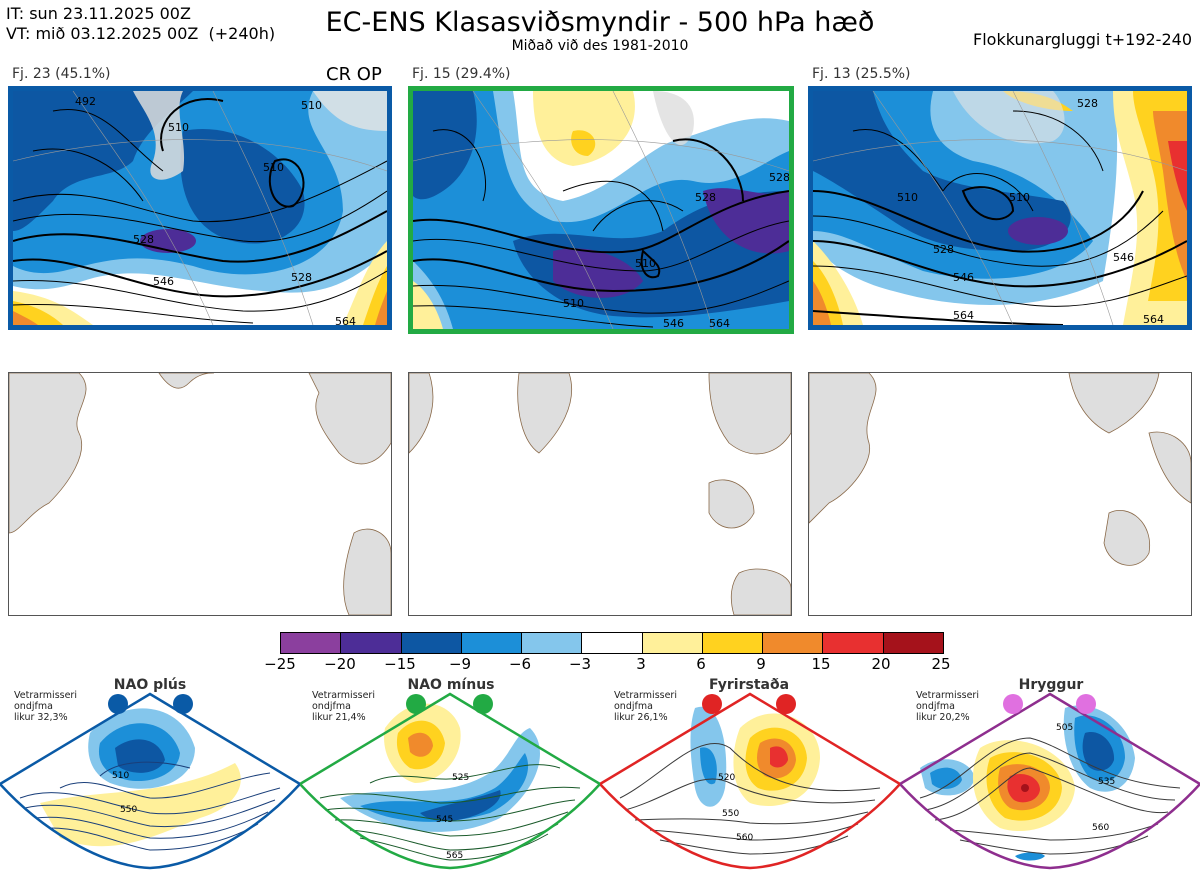 The width and height of the screenshot is (1200, 871). Describe the element at coordinates (354, 74) in the screenshot. I see `cluster-1-tag: CR OP` at that location.